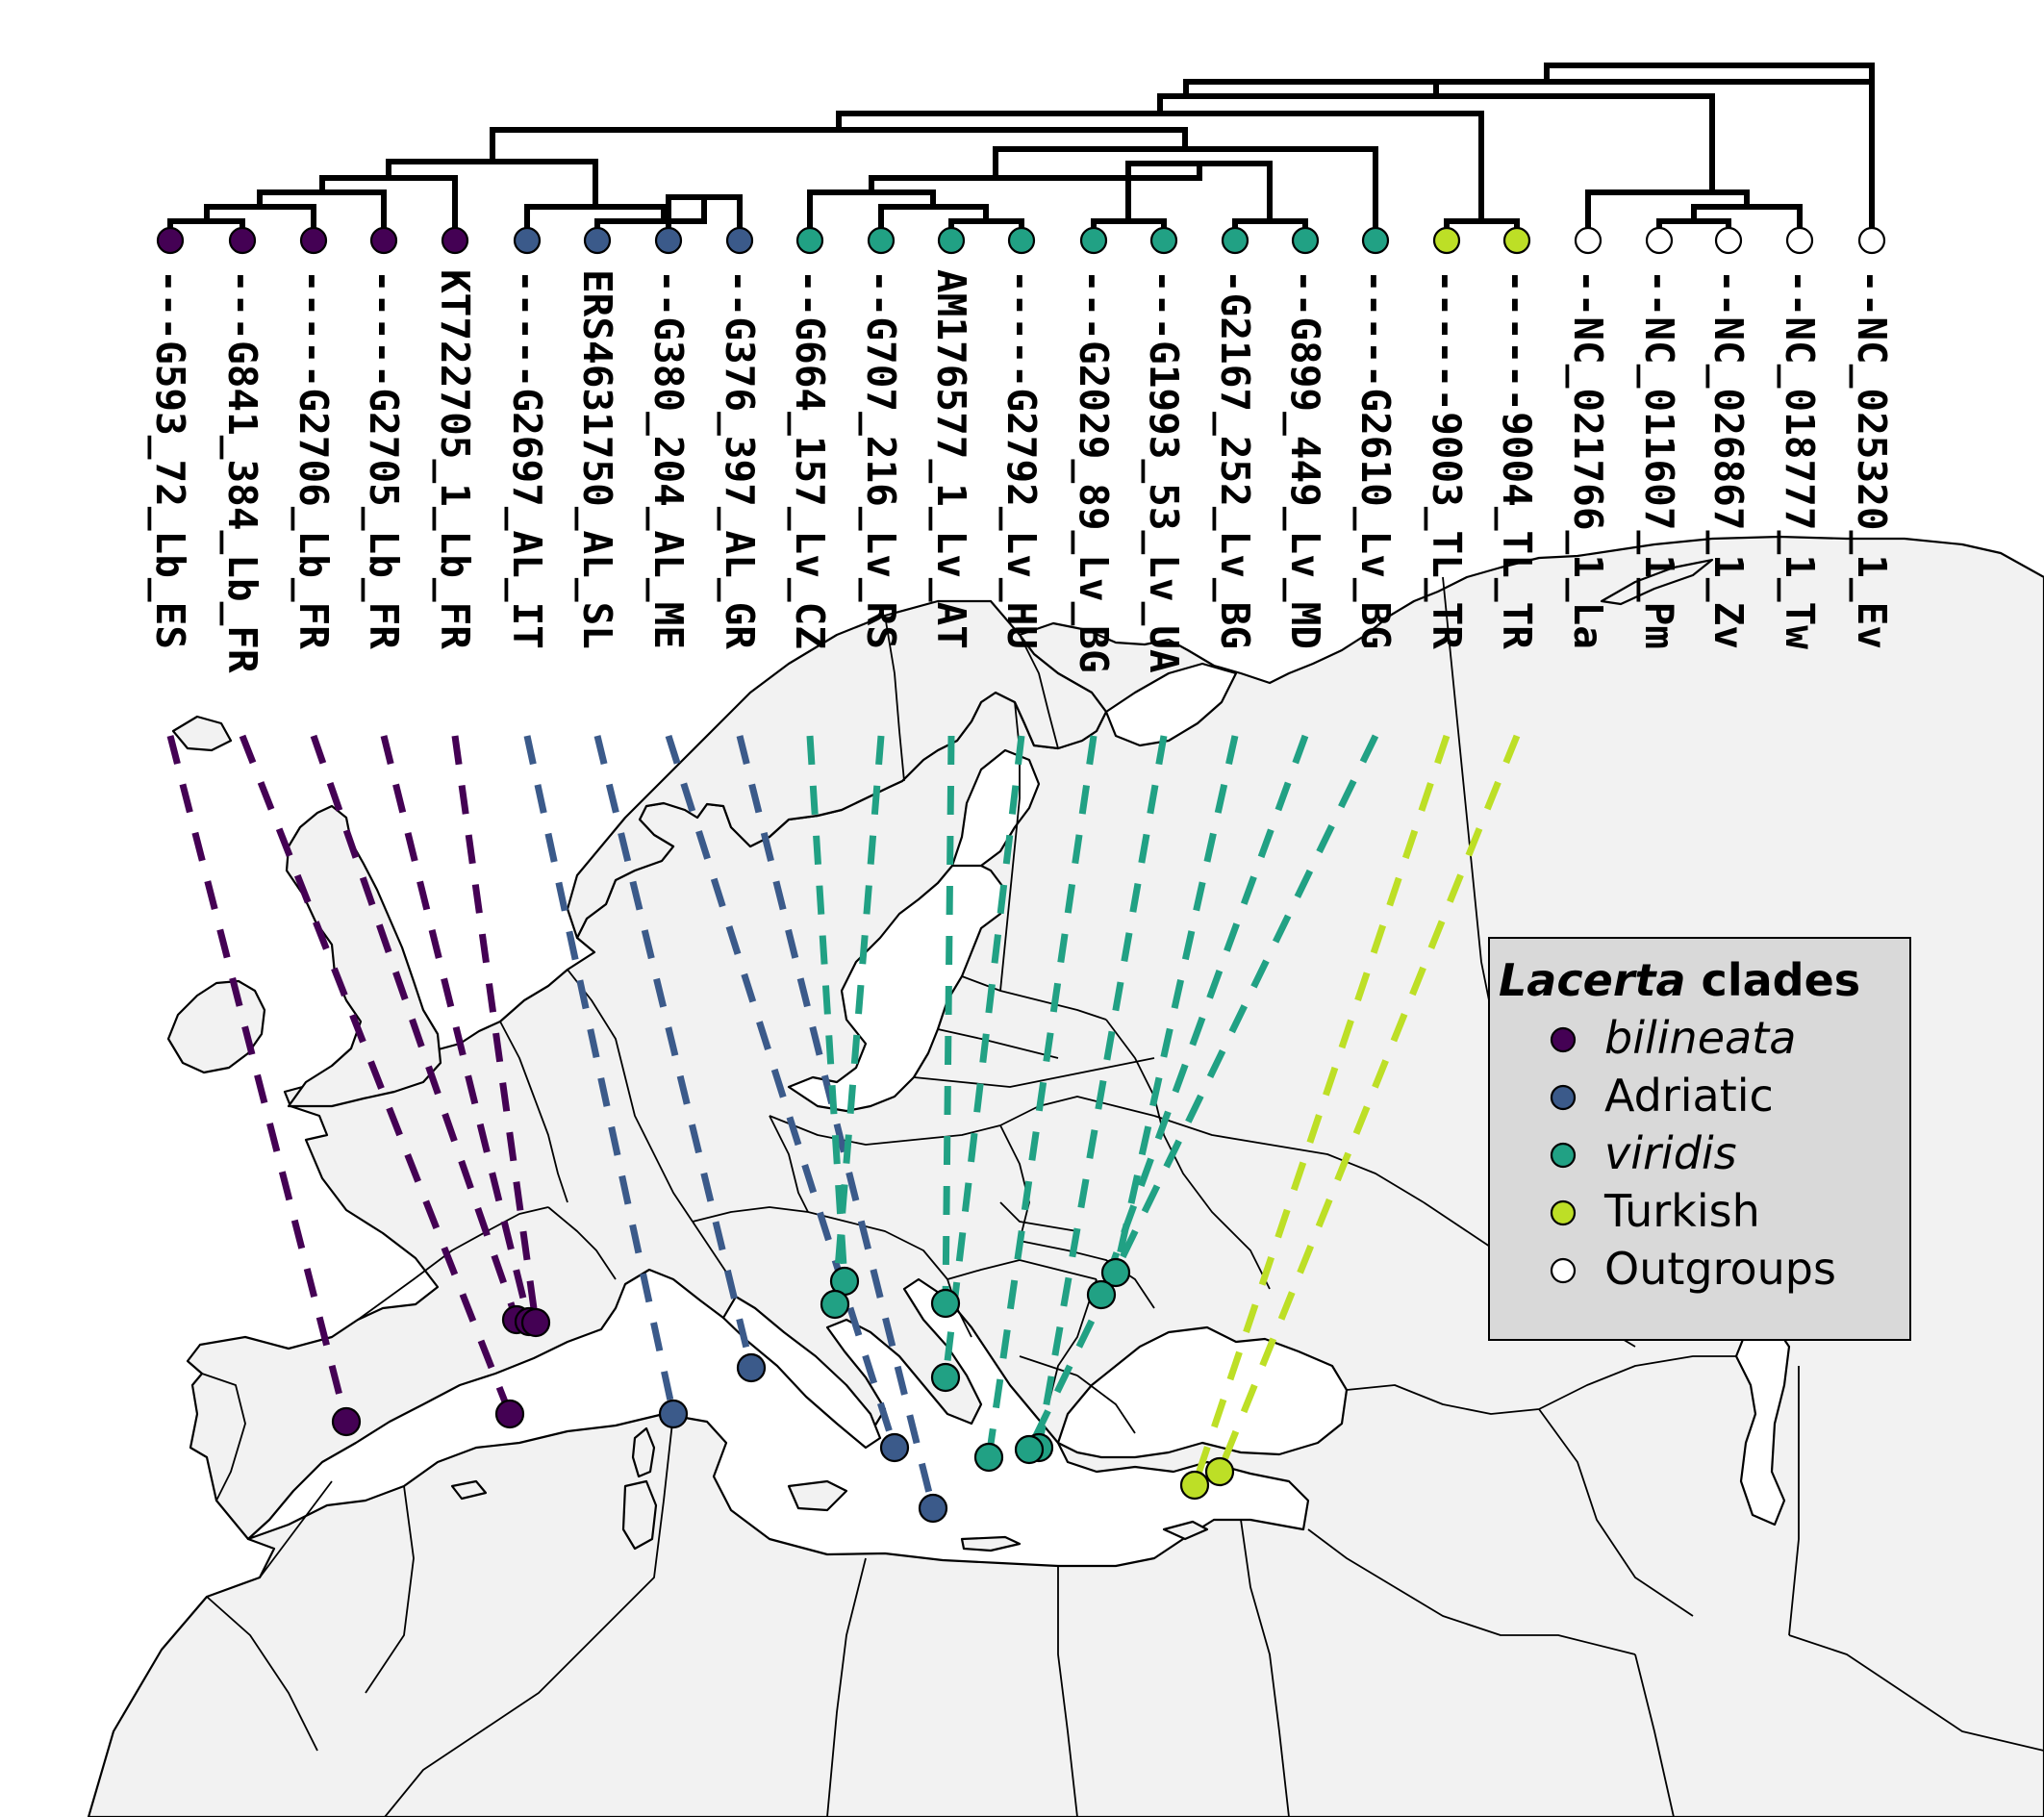 This screenshot has height=1817, width=2044. What do you see at coordinates (1305, 459) in the screenshot?
I see `tip-label: --G899_449_Lv_MD` at bounding box center [1305, 459].